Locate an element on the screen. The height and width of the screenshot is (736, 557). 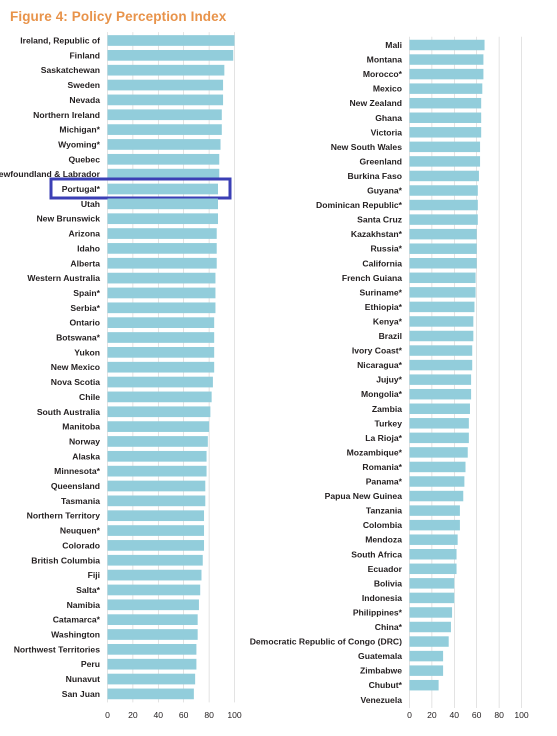
category-label: Washington is located at coordinates (75, 635).